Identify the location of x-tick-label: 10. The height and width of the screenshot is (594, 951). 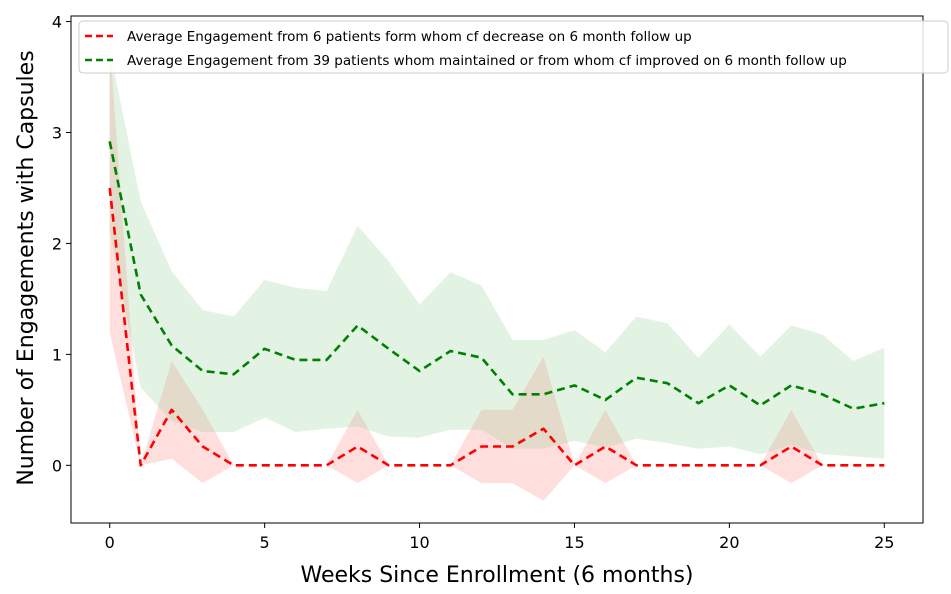
(419, 542).